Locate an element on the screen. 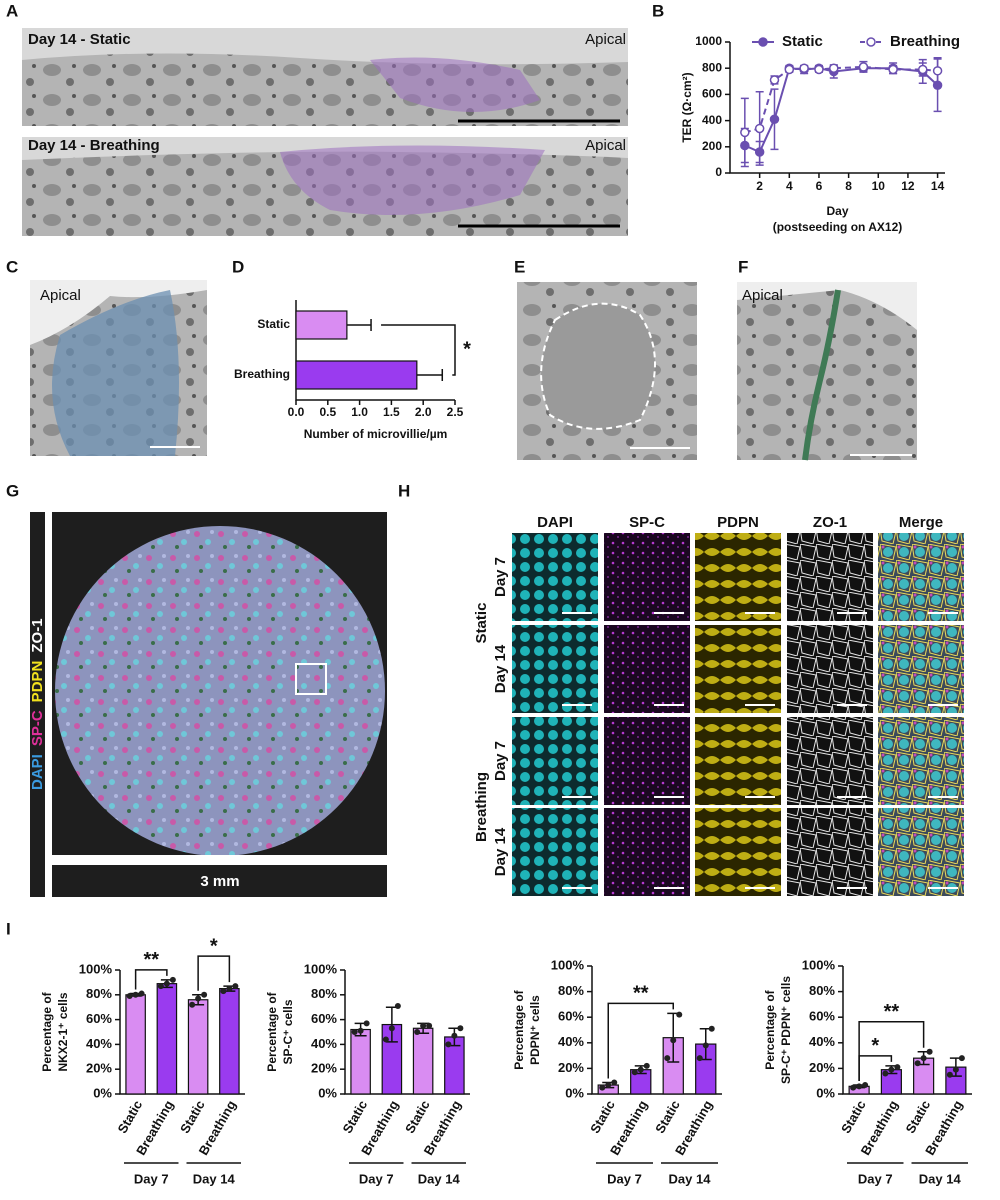  x-tick-label: 2 is located at coordinates (759, 186).